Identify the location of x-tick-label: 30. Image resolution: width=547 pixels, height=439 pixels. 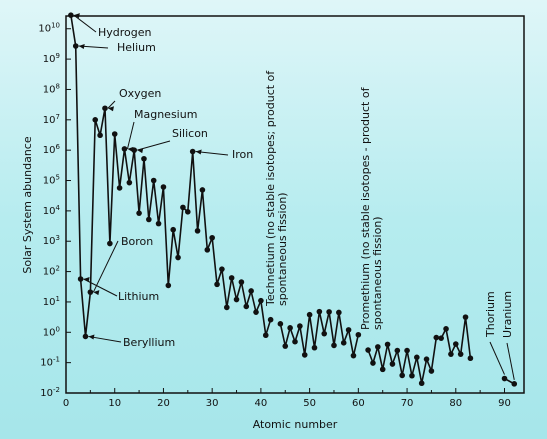
(212, 403).